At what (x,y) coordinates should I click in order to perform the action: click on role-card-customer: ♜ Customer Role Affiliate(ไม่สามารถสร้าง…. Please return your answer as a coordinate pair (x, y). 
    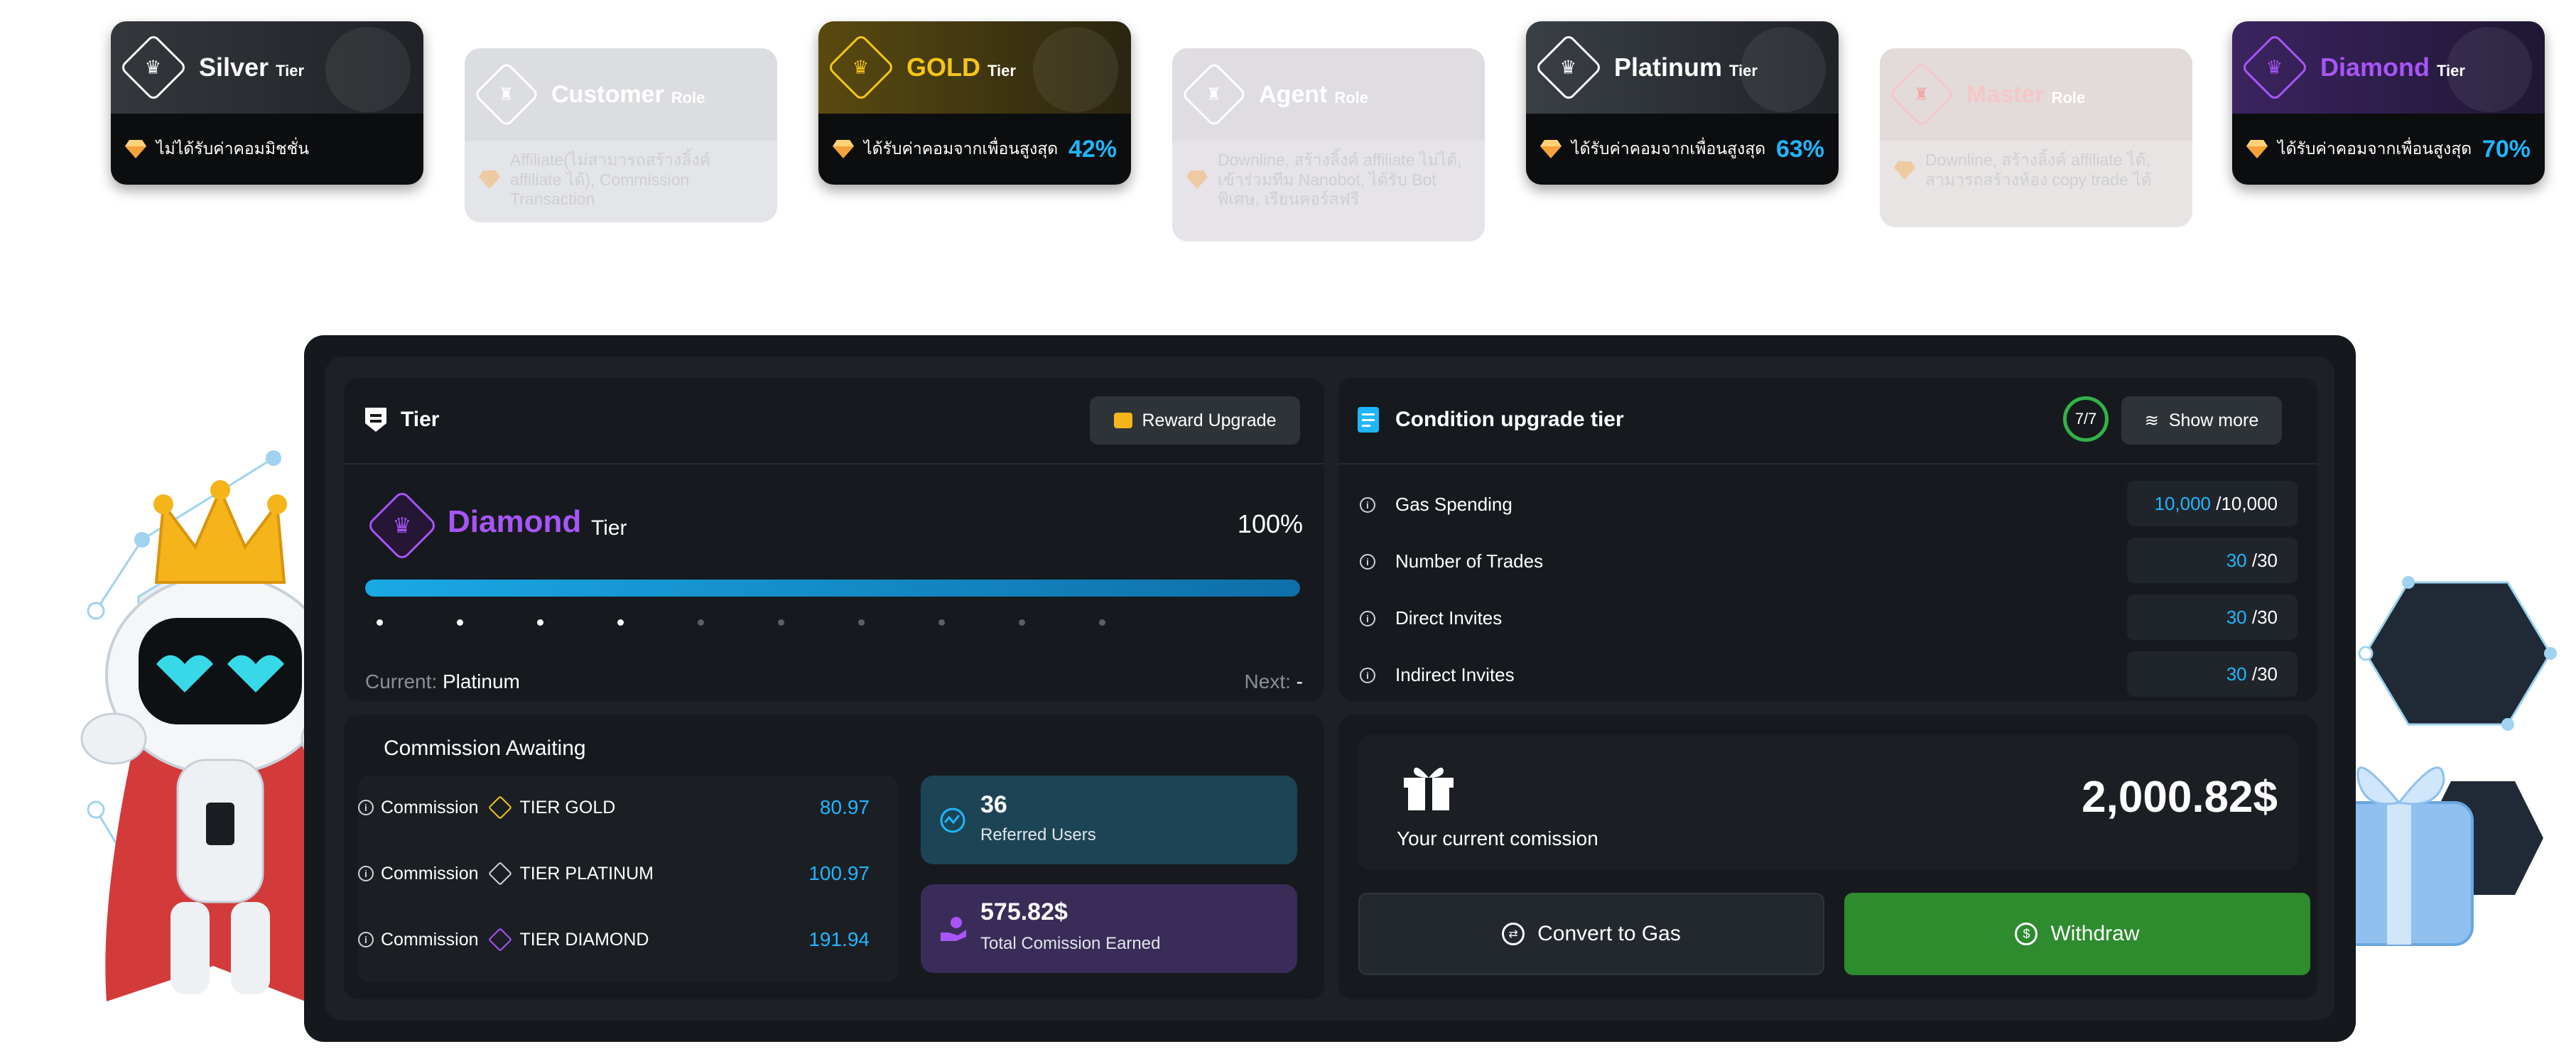
    Looking at the image, I should click on (621, 135).